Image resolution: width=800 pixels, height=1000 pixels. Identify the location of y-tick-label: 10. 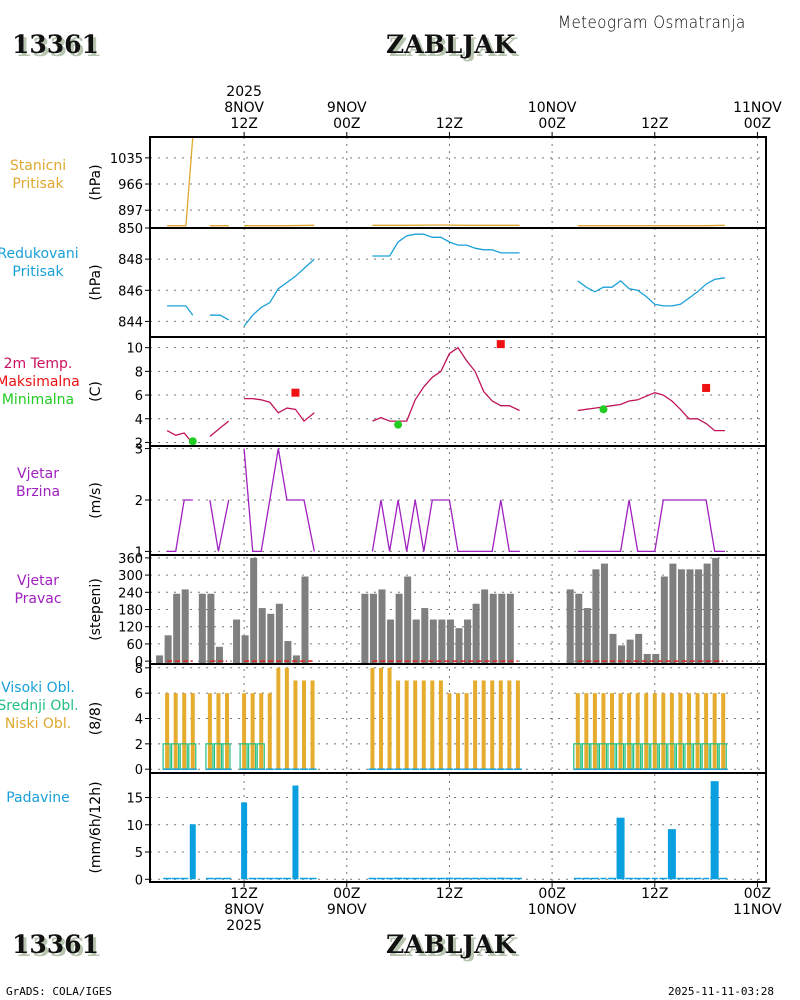
(134, 826).